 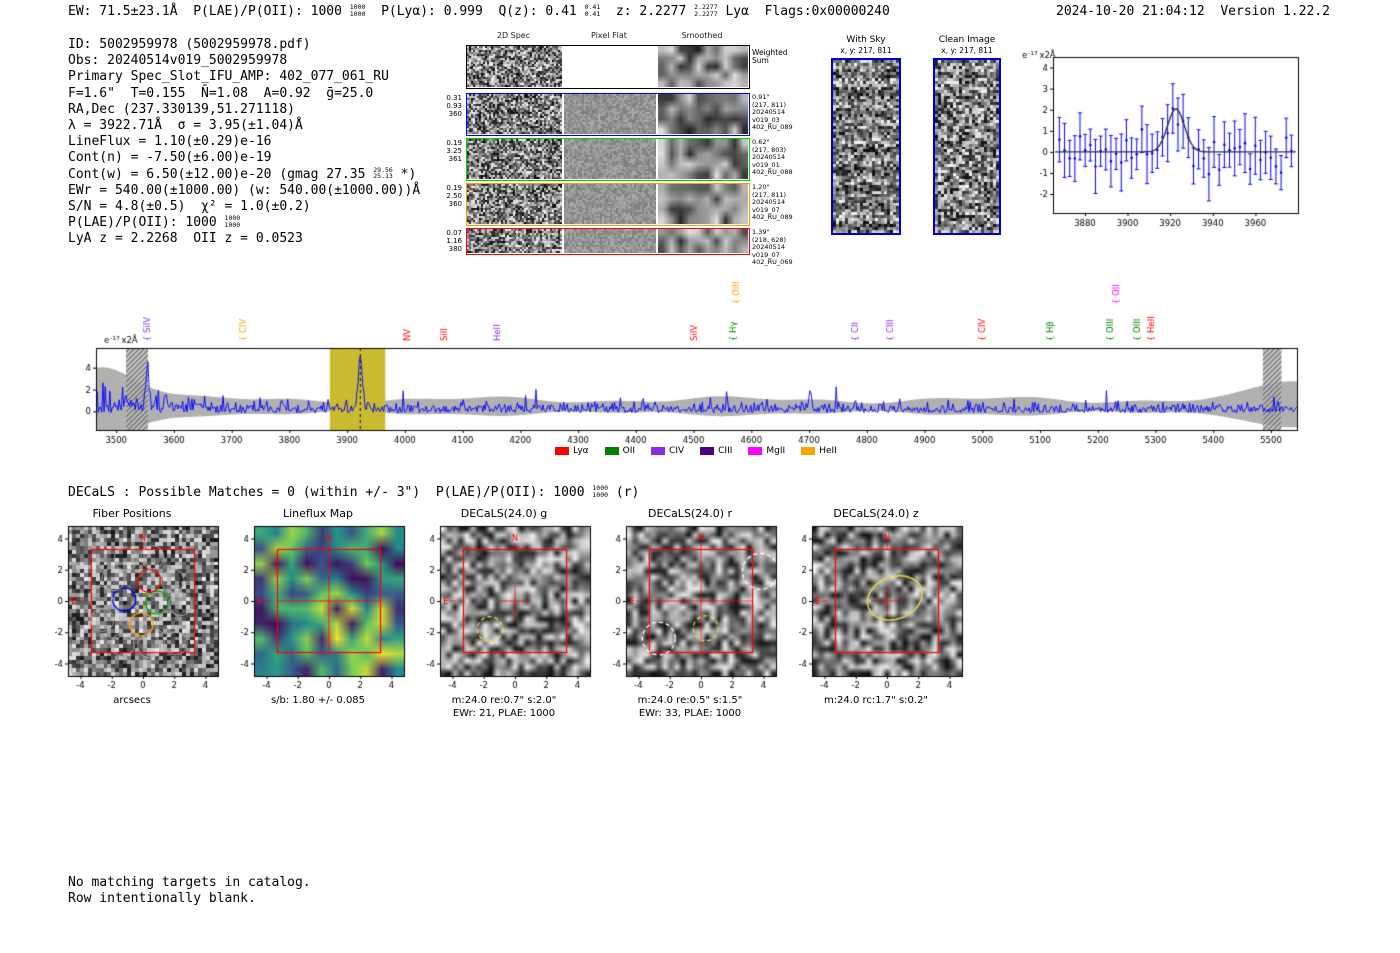 I want to click on annotation-line: 0.62", so click(x=761, y=142).